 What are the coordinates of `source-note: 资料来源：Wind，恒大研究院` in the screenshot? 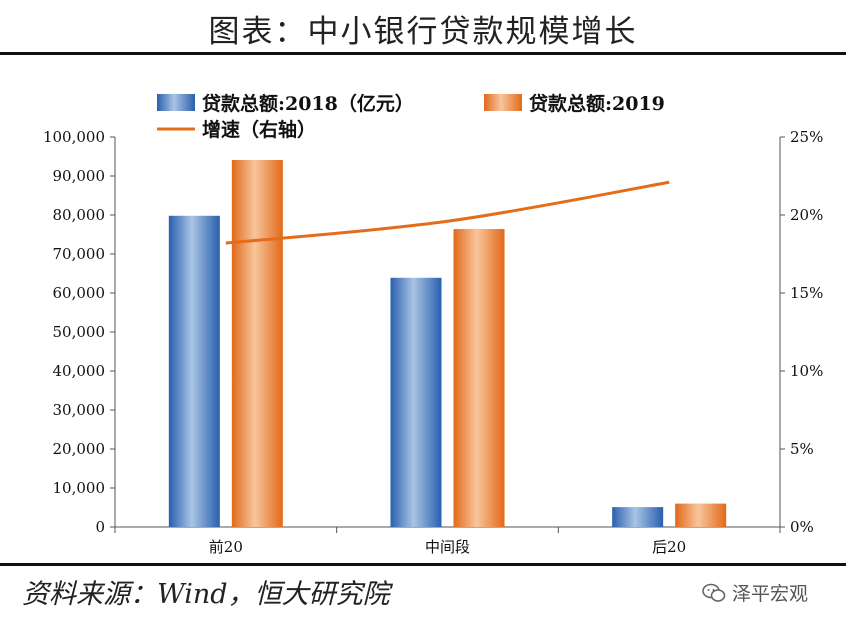 It's located at (206, 594).